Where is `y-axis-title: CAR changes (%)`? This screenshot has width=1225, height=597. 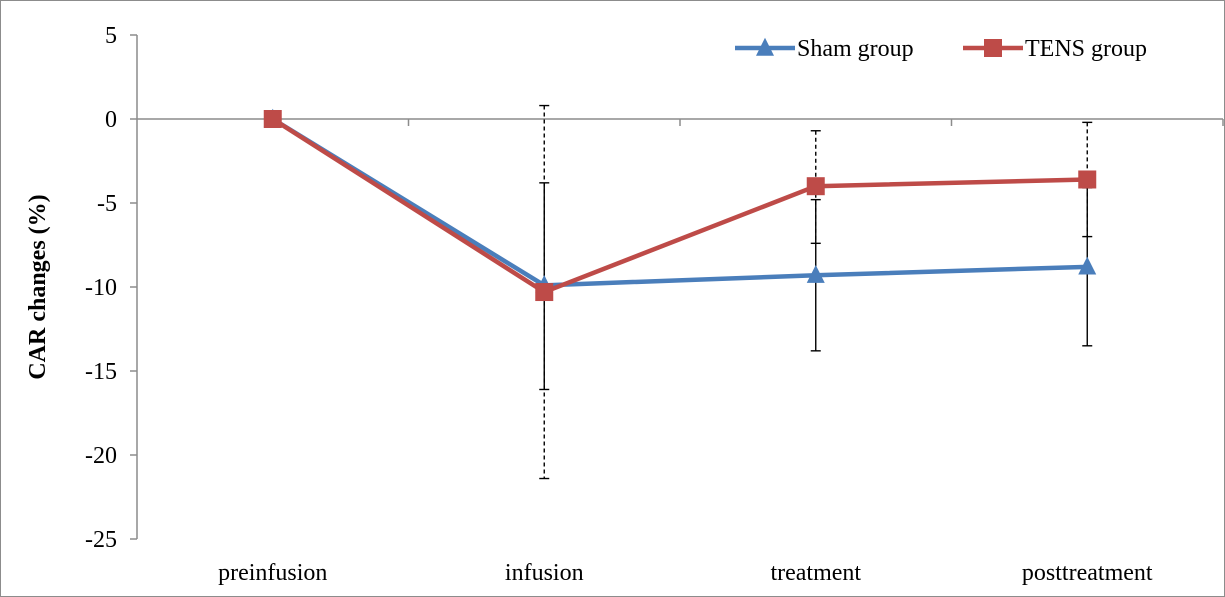
y-axis-title: CAR changes (%) is located at coordinates (38, 286).